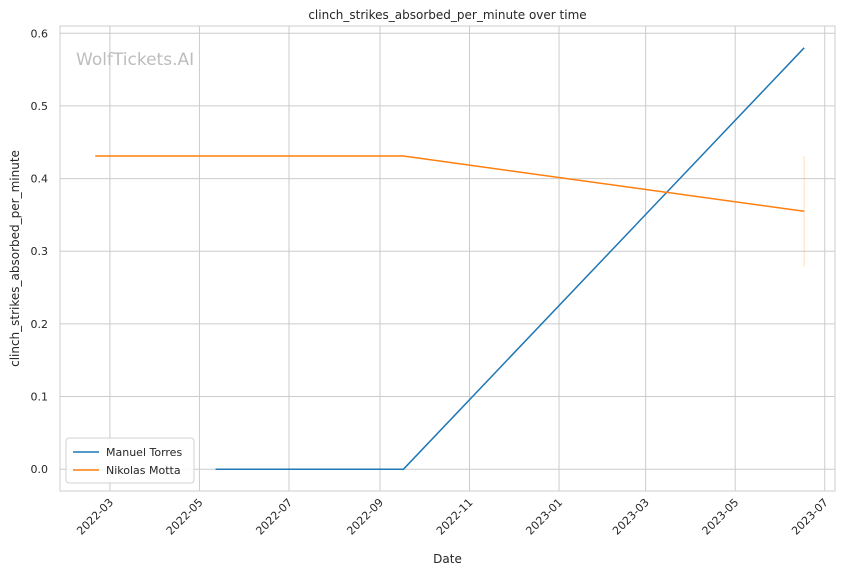  I want to click on legend: Manuel Torres Nikolas Motta, so click(130, 460).